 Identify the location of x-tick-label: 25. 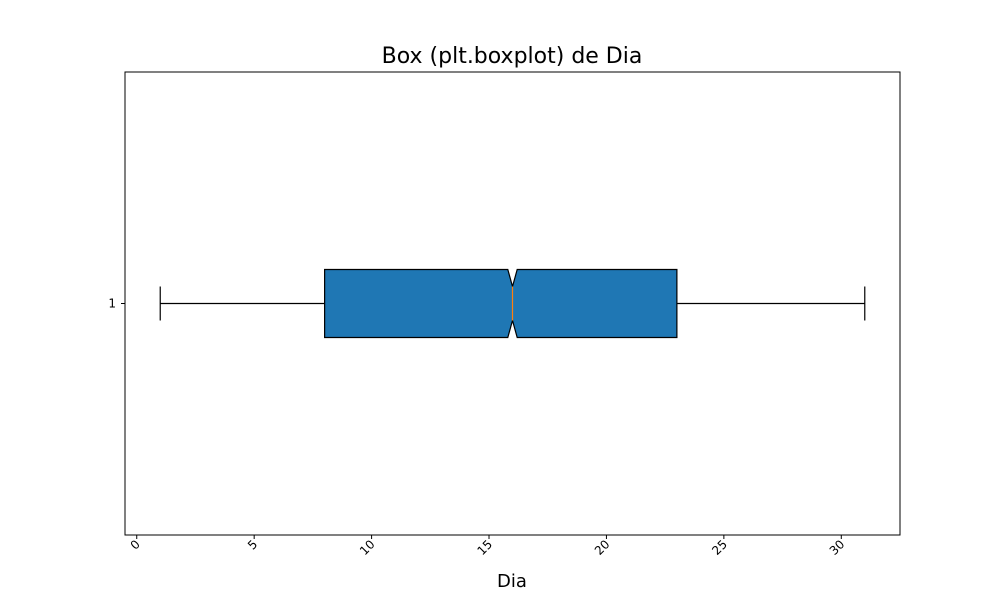
(719, 547).